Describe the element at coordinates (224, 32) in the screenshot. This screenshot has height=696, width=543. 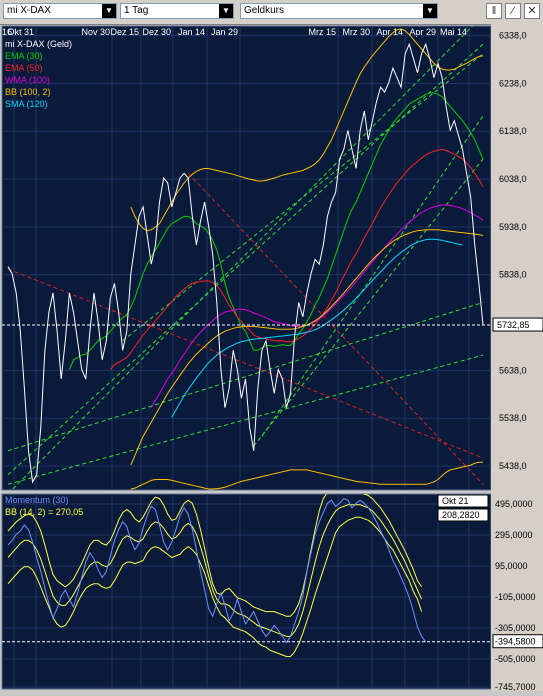
I see `x-tick-label: Jan 29` at that location.